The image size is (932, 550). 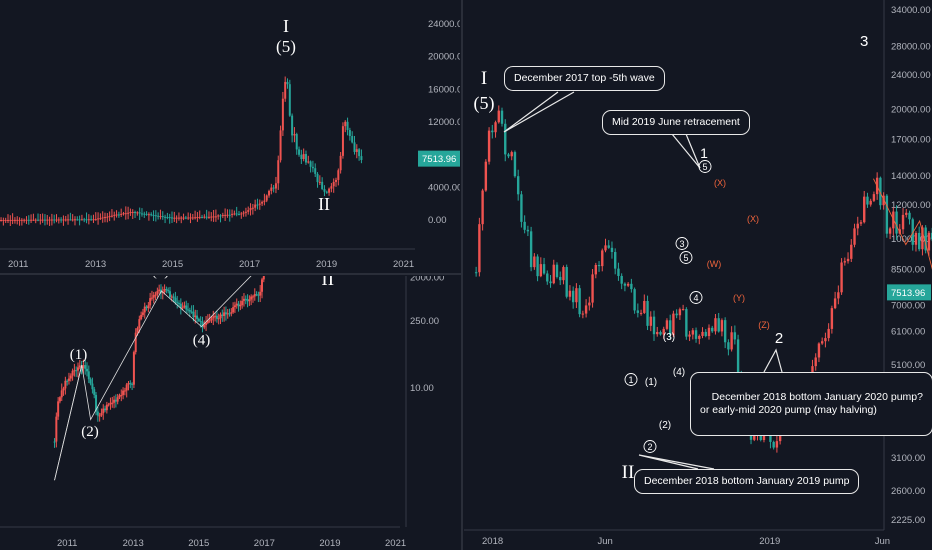 I want to click on wave-label: (3), so click(x=161, y=278).